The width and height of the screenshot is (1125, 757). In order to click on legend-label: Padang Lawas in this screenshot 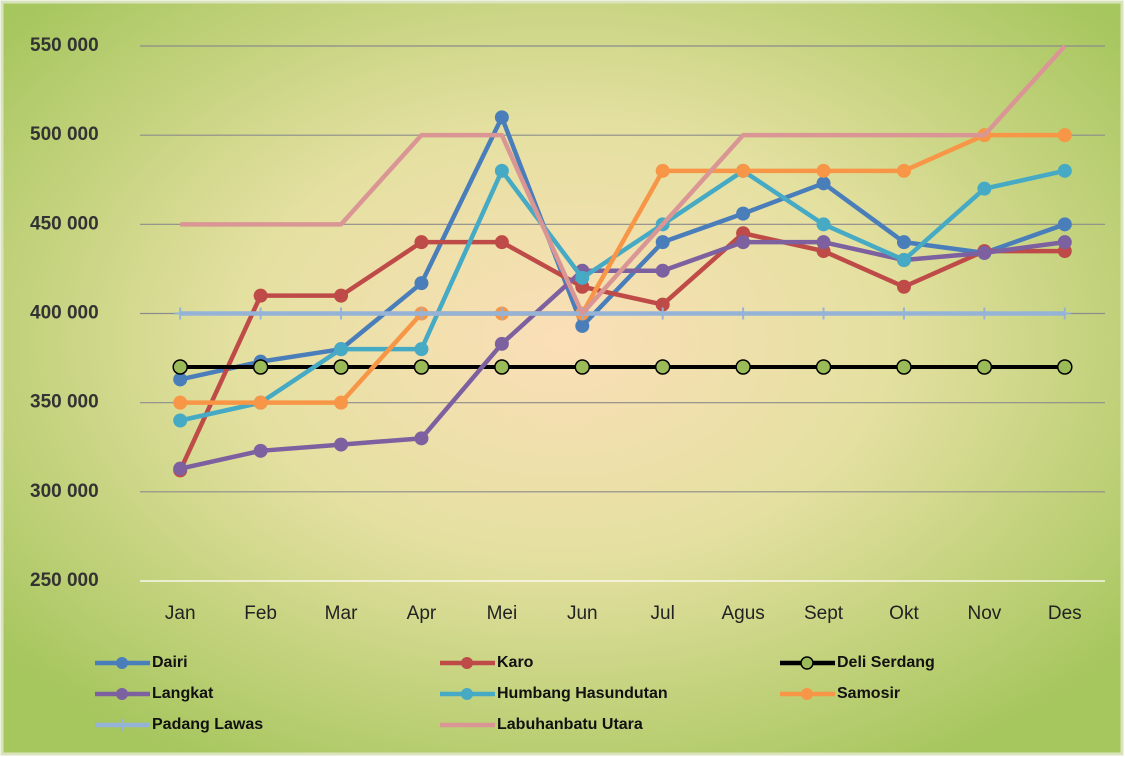, I will do `click(207, 724)`.